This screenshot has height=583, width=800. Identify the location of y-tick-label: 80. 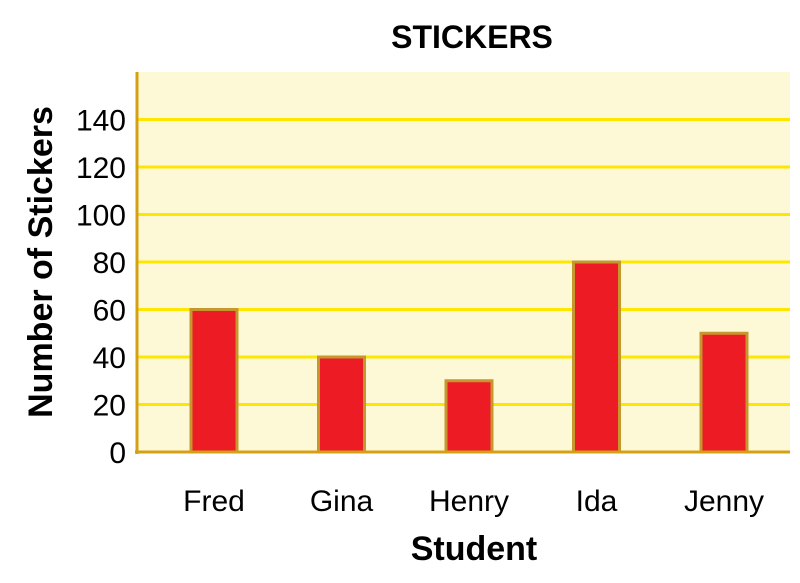
(109, 263).